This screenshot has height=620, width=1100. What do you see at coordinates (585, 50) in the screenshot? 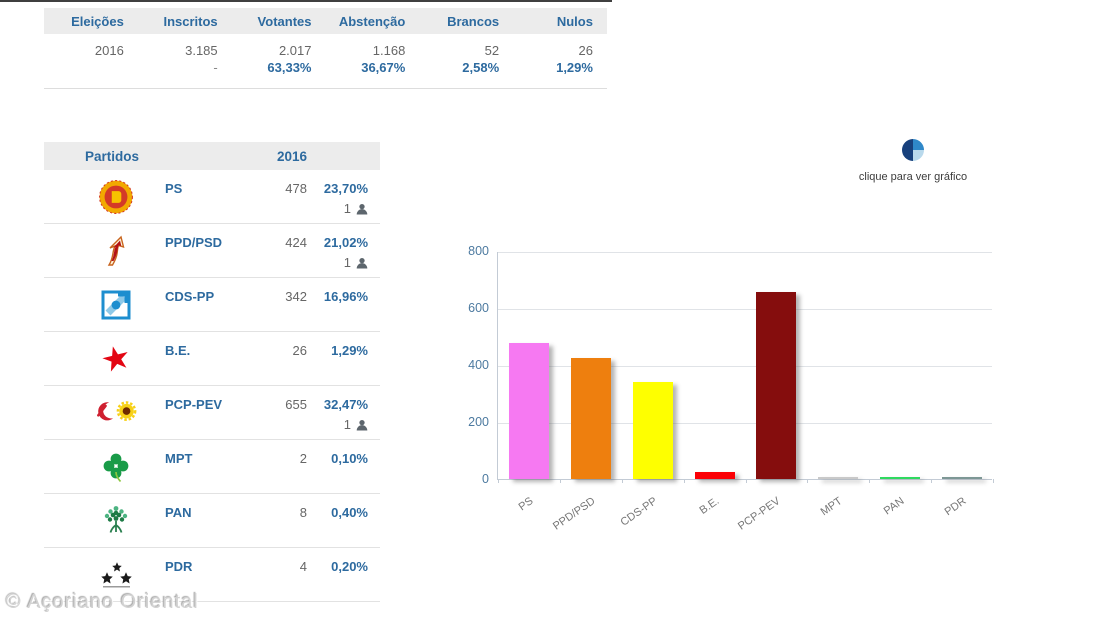
I see `summary-value-cell: 26` at bounding box center [585, 50].